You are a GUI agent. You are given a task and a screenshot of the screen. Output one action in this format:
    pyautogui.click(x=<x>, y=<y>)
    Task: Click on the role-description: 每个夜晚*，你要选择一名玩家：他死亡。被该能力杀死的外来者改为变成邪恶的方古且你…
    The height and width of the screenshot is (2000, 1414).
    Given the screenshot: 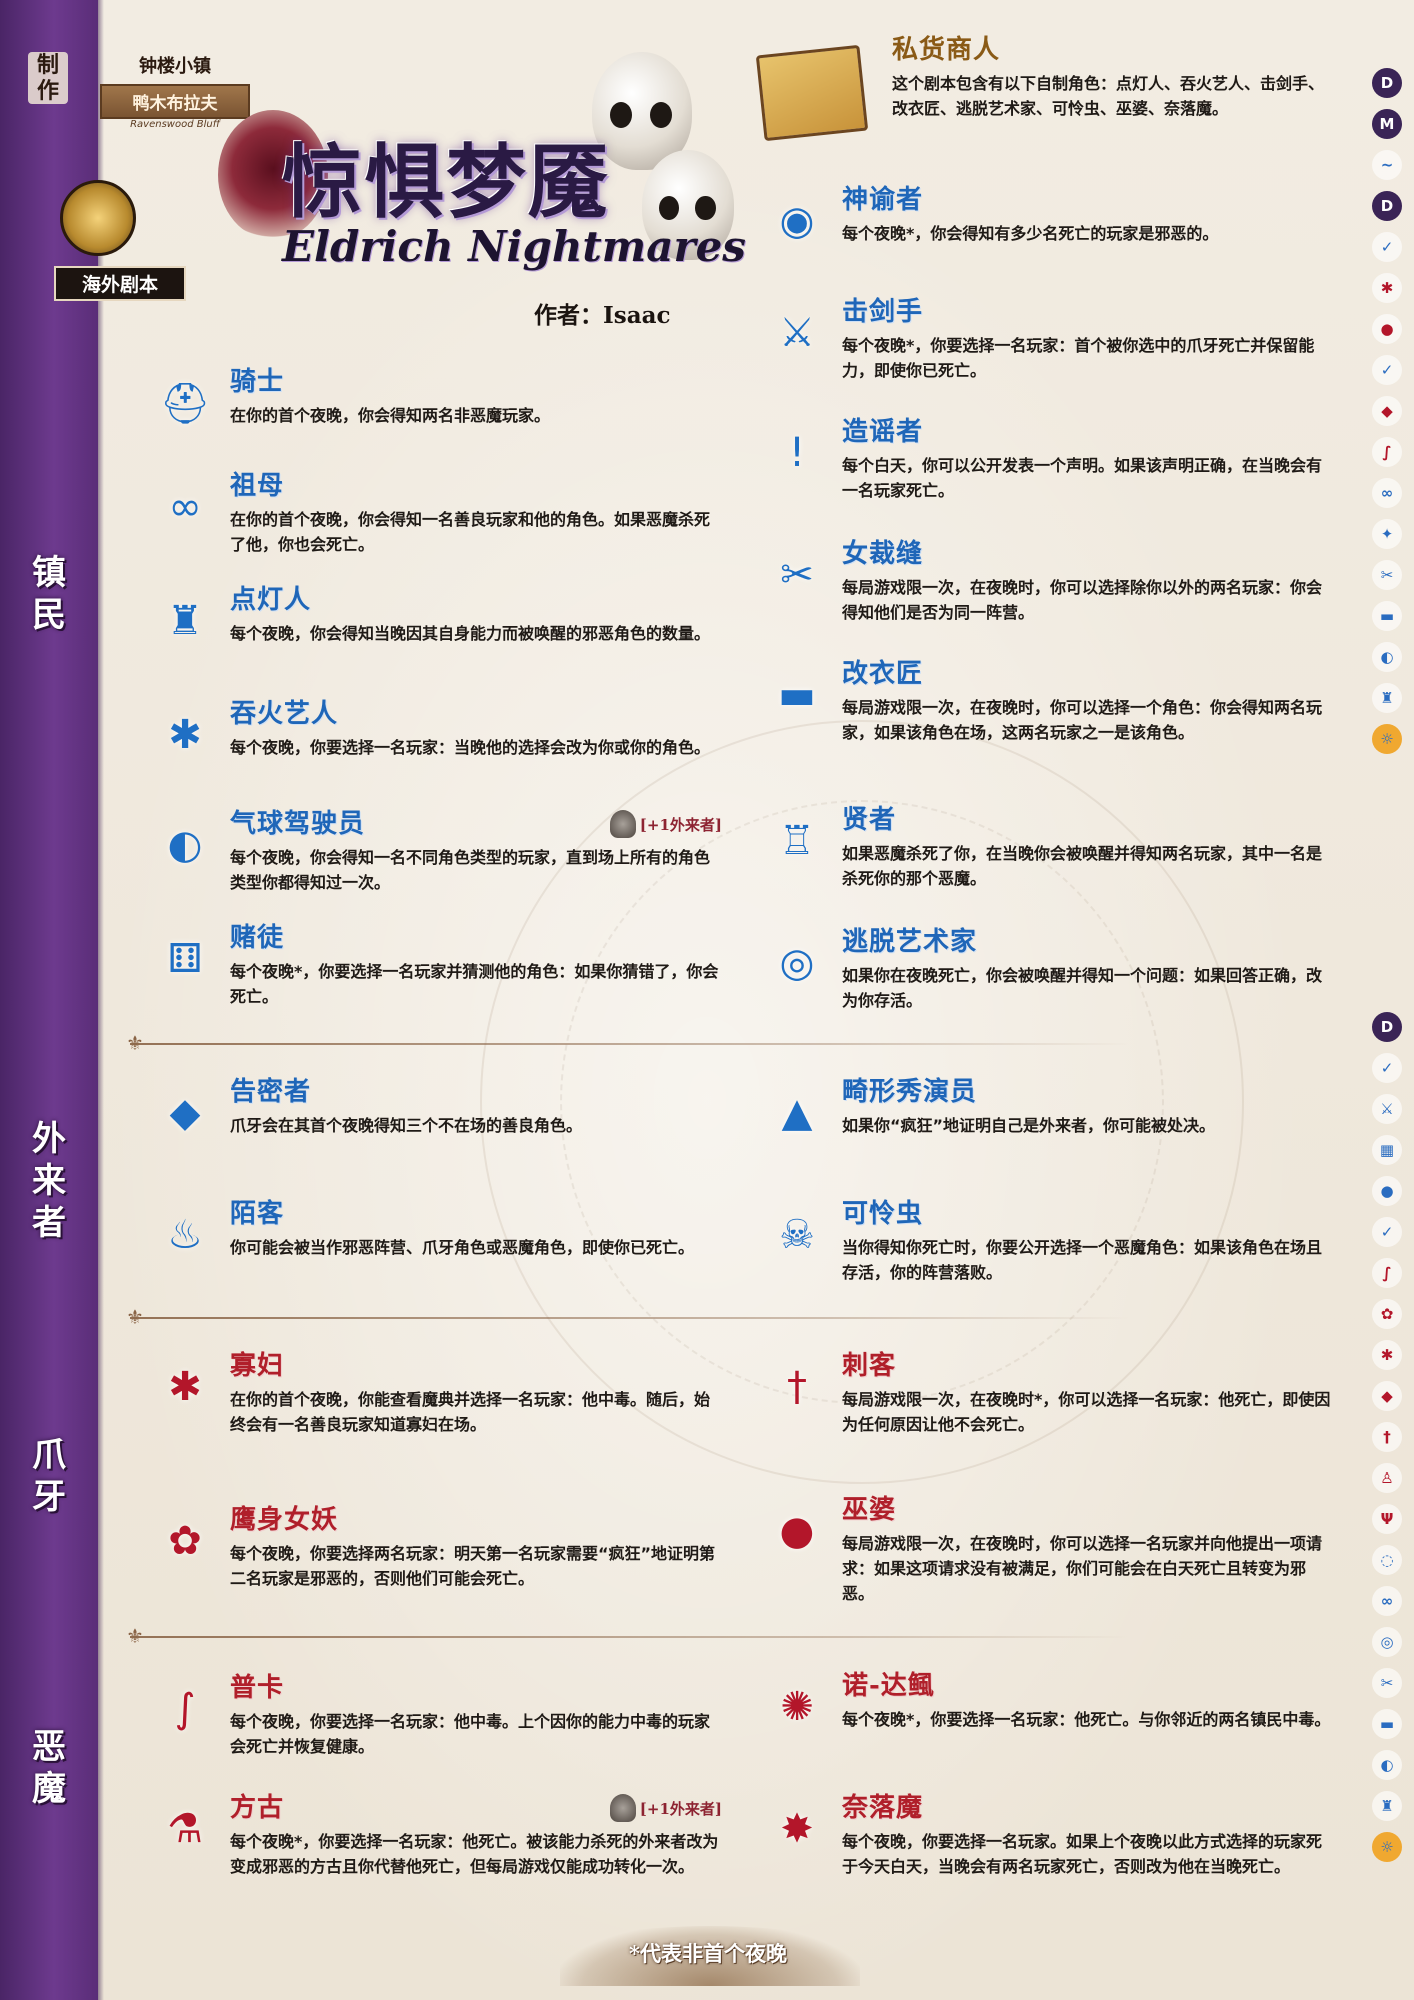 What is the action you would take?
    pyautogui.click(x=474, y=1854)
    